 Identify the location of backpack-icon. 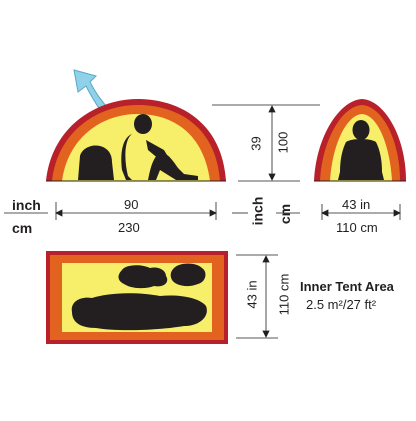
(96, 162).